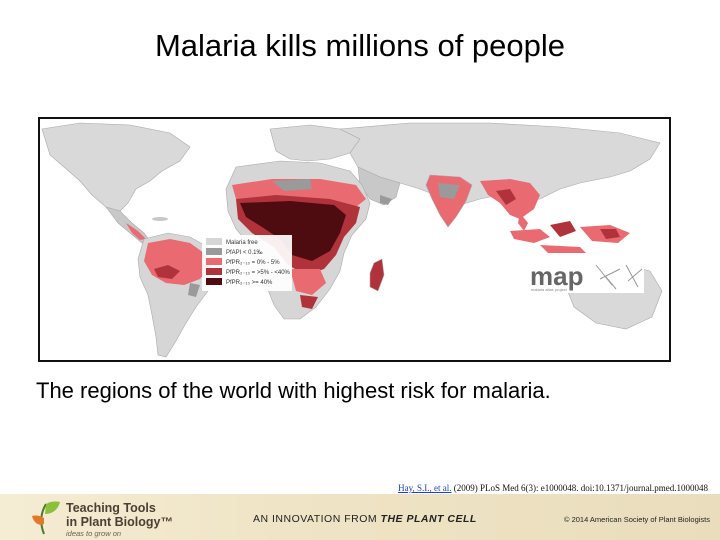  I want to click on map-logo-subtext: malaria atlas project, so click(549, 289).